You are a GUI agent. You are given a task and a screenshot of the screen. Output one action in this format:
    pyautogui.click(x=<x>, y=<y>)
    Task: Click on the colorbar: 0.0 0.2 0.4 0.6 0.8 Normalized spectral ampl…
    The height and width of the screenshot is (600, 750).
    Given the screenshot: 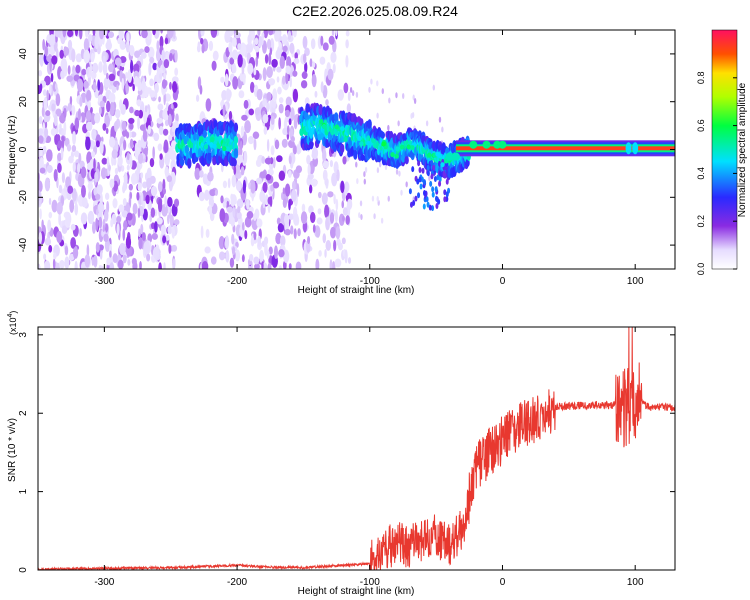 What is the action you would take?
    pyautogui.click(x=722, y=152)
    